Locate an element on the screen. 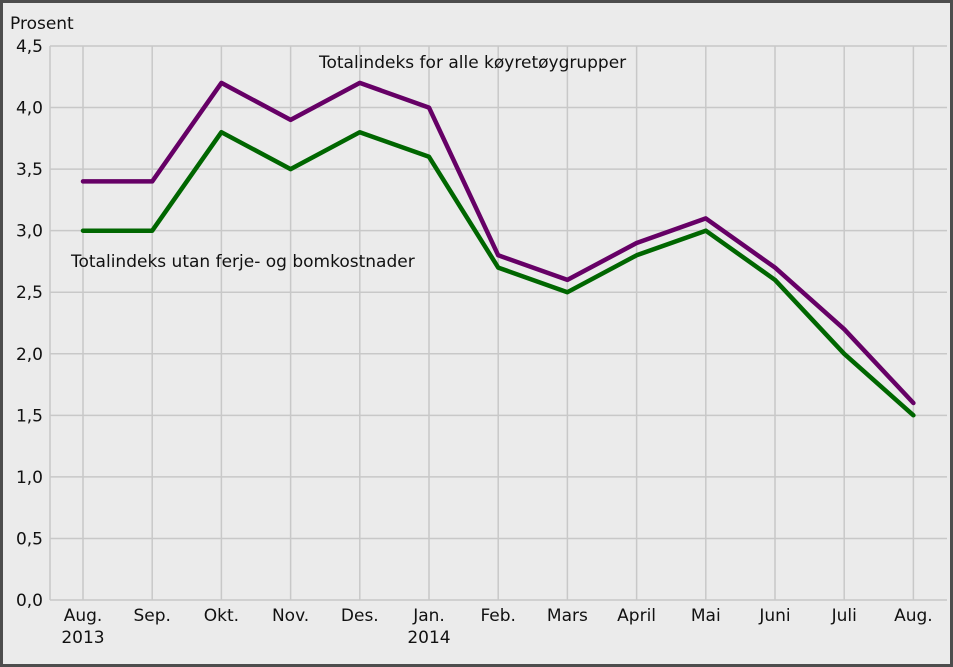 The height and width of the screenshot is (667, 953). x-tick-label: Juni is located at coordinates (774, 616).